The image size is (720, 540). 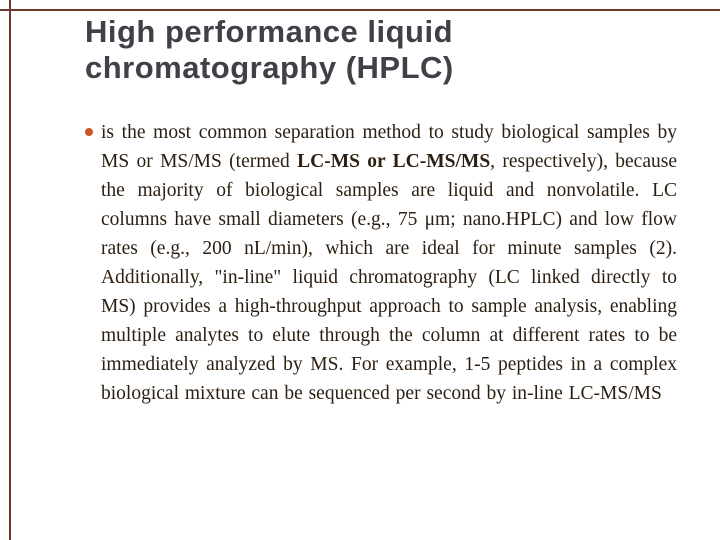 What do you see at coordinates (394, 161) in the screenshot?
I see `body-text-segment-bold: LC-MS or LC-MS/MS` at bounding box center [394, 161].